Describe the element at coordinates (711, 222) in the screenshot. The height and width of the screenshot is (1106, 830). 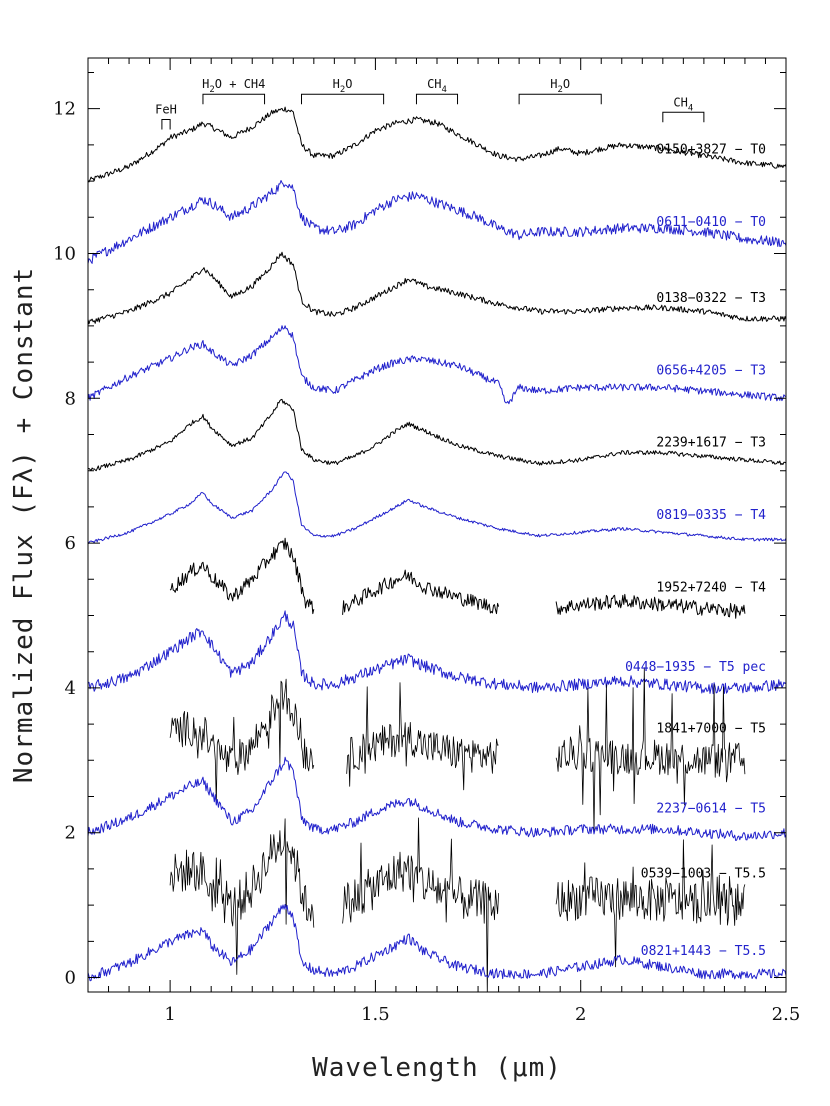
I see `spectrum-label: 0611−0410 − T0` at that location.